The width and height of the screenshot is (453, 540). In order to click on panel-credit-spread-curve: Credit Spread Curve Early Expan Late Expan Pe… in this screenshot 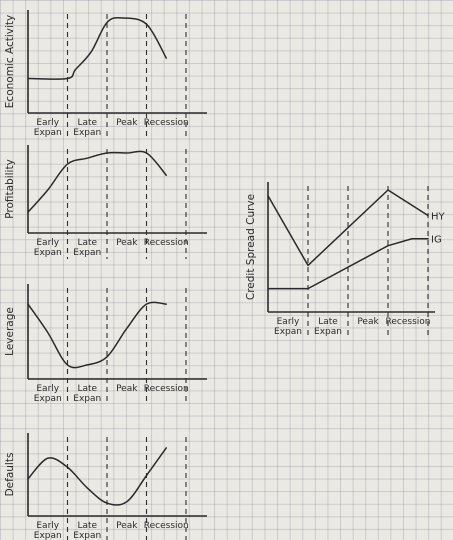, I will do `click(345, 260)`.